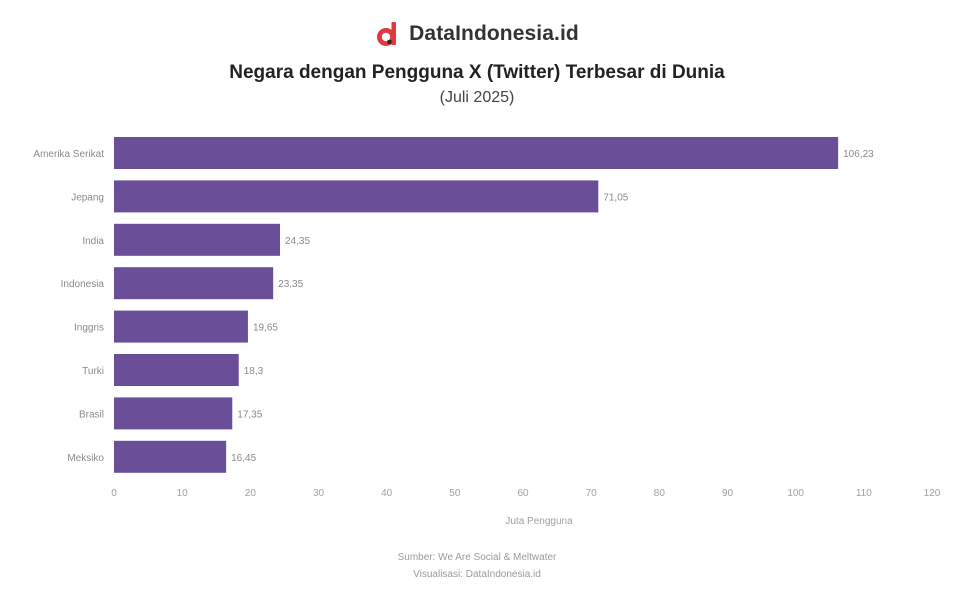 The height and width of the screenshot is (596, 954). What do you see at coordinates (251, 493) in the screenshot?
I see `x-tick-label: 20` at bounding box center [251, 493].